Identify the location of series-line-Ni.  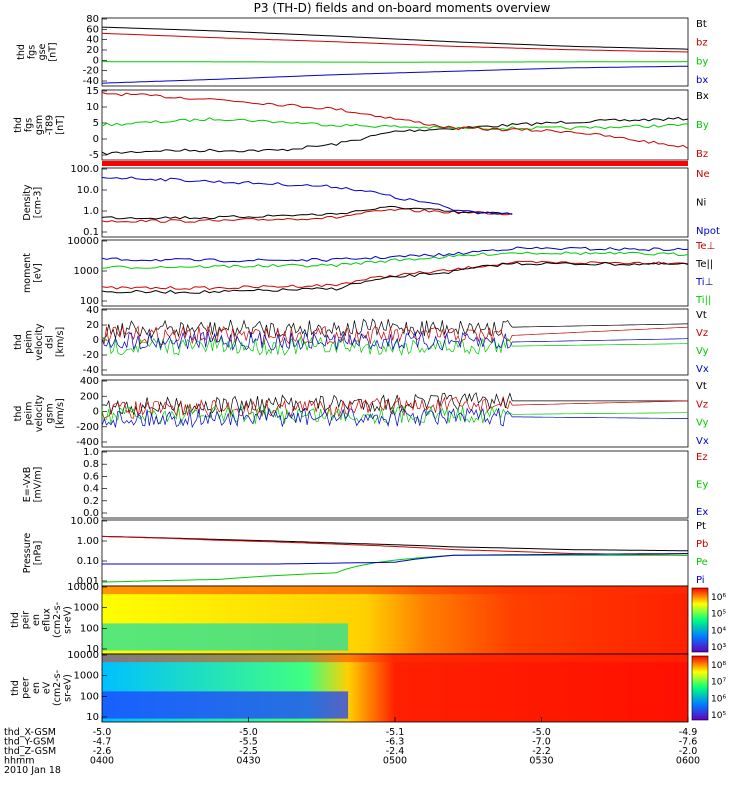
(307, 212).